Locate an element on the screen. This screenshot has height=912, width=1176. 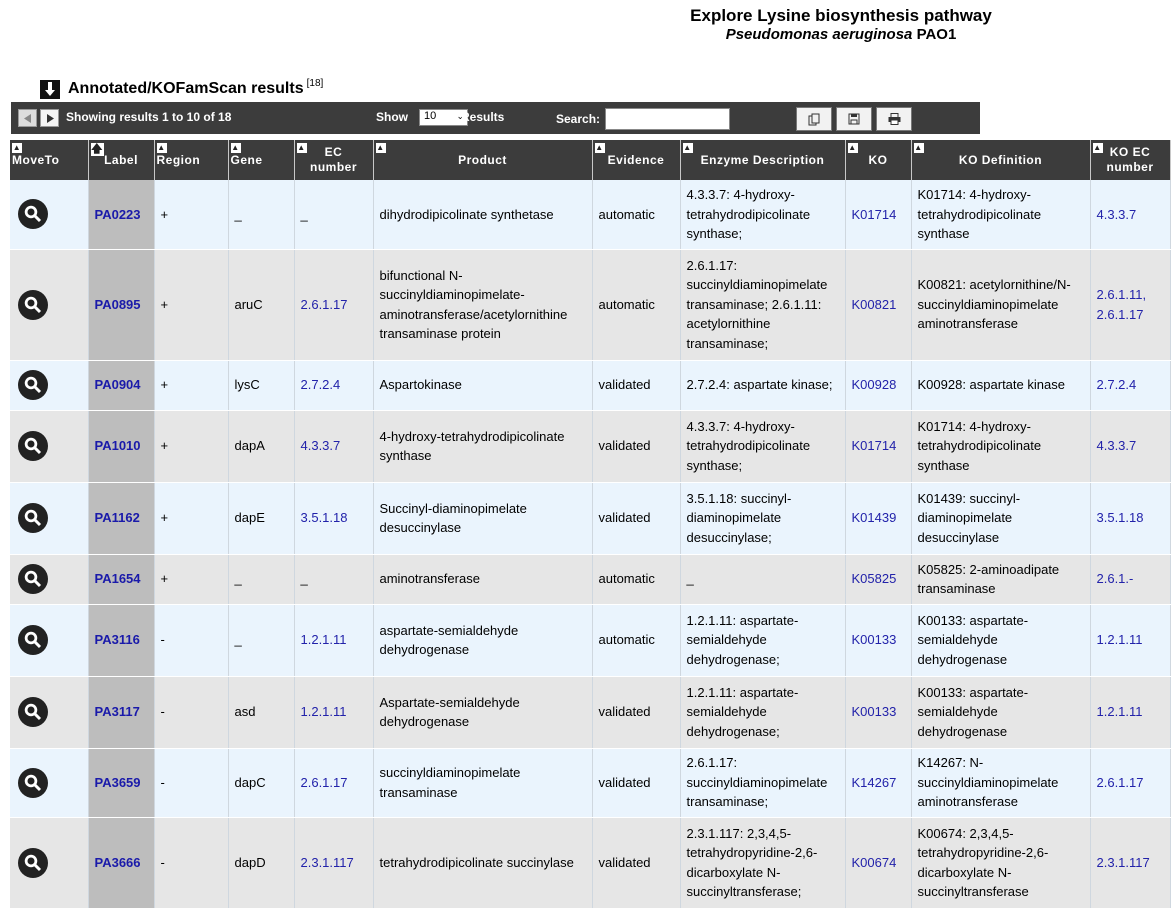
ec-cell: 4.3.3.7 is located at coordinates (334, 446).